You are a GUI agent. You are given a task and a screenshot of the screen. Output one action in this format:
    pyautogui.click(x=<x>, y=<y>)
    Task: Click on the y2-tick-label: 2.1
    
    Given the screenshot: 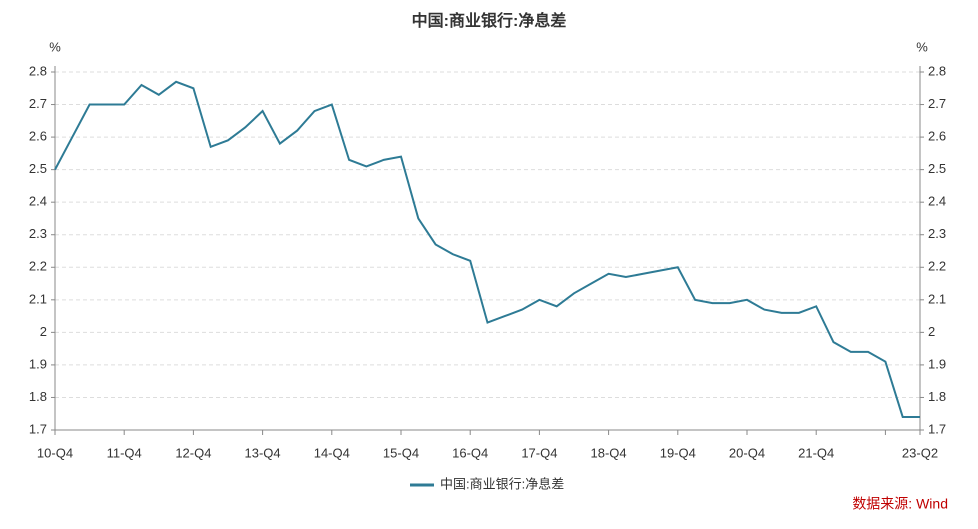 What is the action you would take?
    pyautogui.click(x=937, y=298)
    